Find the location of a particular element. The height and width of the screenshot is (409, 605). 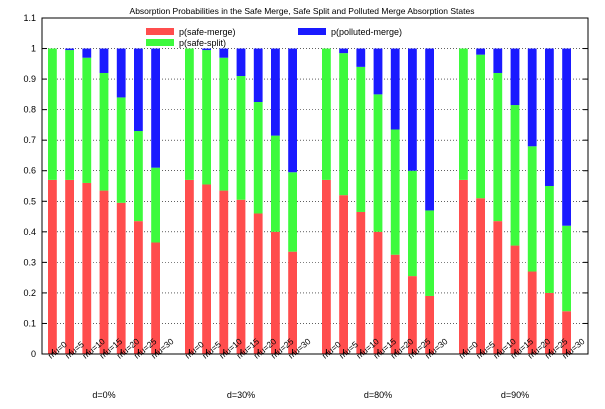

group-label: d=30% is located at coordinates (241, 395).